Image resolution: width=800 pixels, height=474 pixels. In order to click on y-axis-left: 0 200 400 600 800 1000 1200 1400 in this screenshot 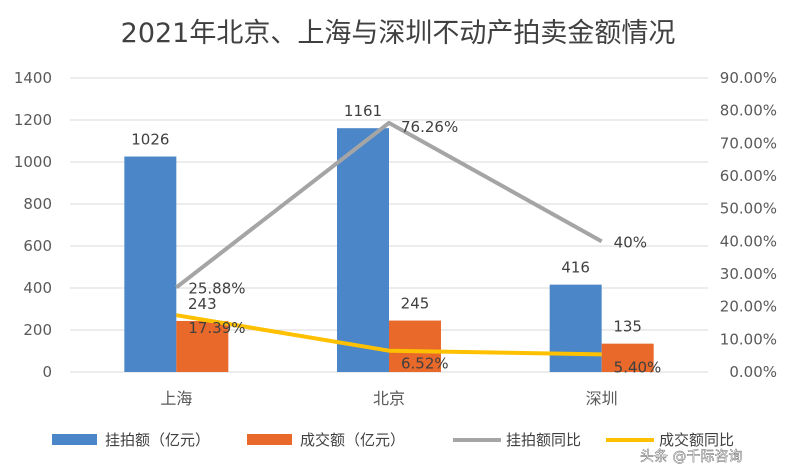, I will do `click(33, 225)`.